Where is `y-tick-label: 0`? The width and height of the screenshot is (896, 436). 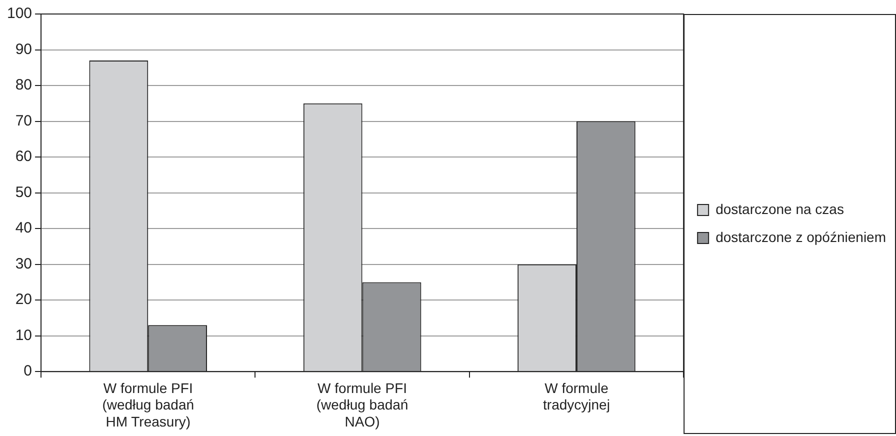 y-tick-label: 0 is located at coordinates (28, 371).